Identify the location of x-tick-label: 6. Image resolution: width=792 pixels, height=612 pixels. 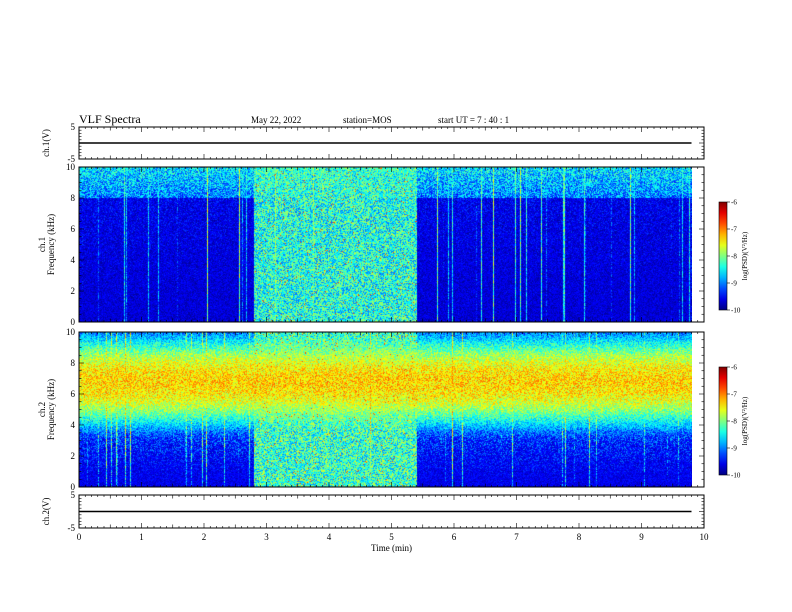
(454, 537).